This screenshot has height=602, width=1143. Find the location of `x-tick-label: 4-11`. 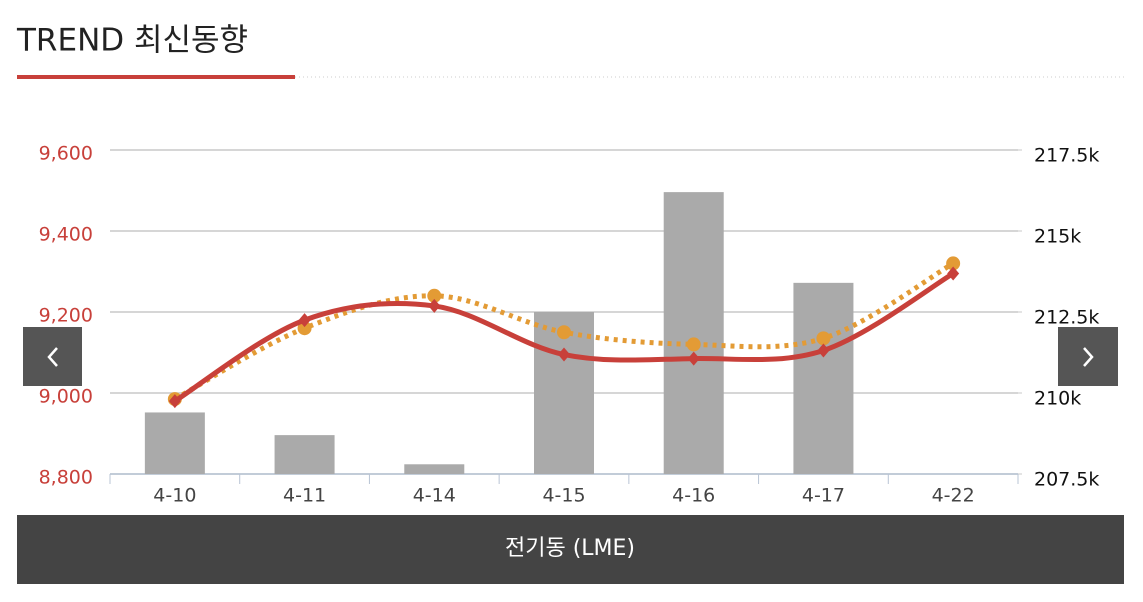

x-tick-label: 4-11 is located at coordinates (304, 496).